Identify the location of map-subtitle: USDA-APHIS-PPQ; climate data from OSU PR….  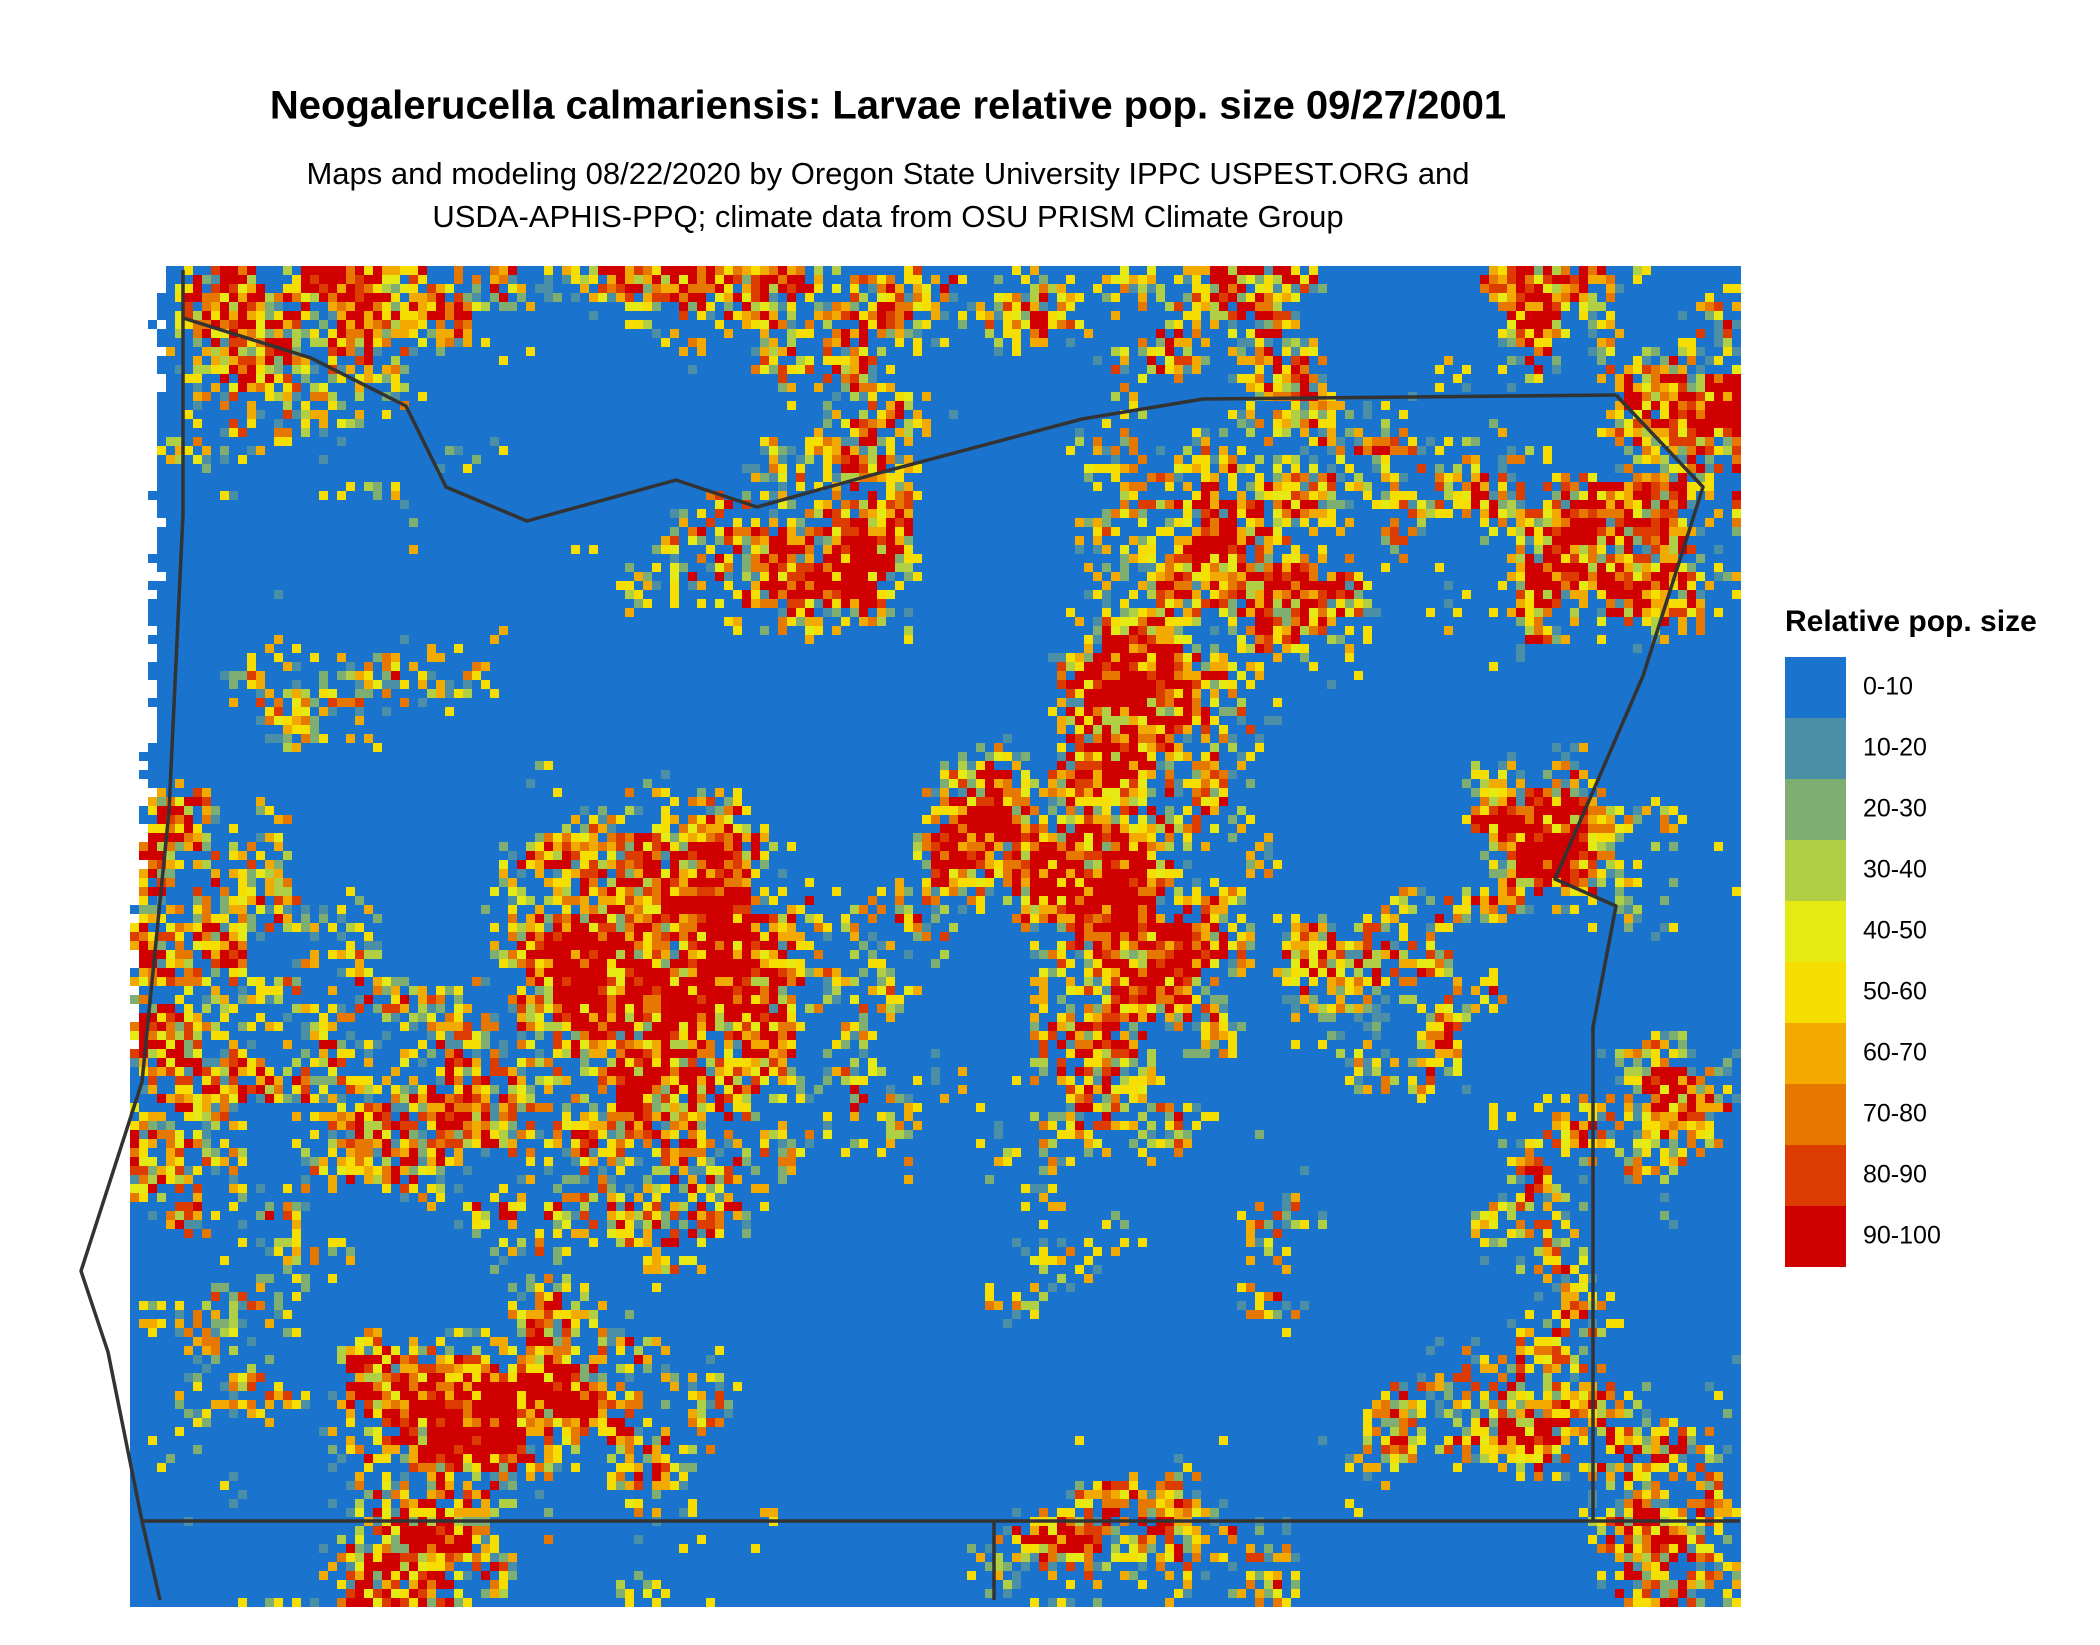
(887, 216).